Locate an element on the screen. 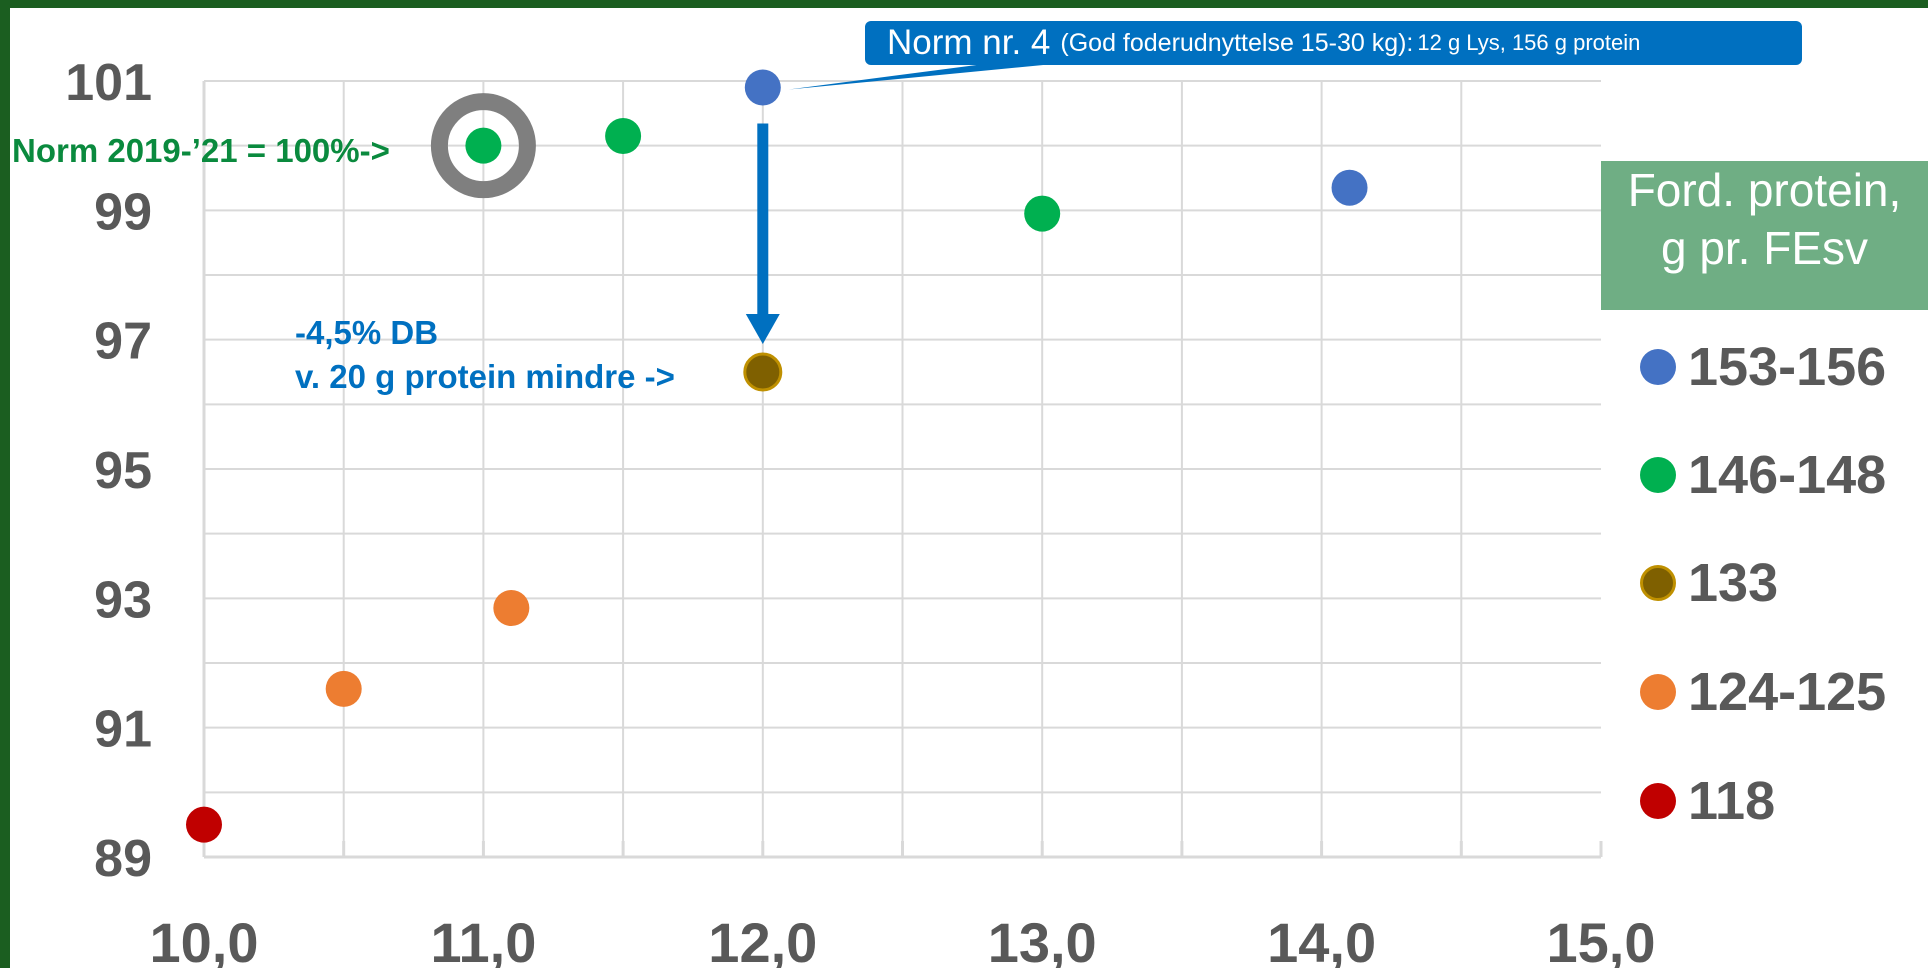 This screenshot has width=1928, height=968. legend-label: 146-148 is located at coordinates (1787, 475).